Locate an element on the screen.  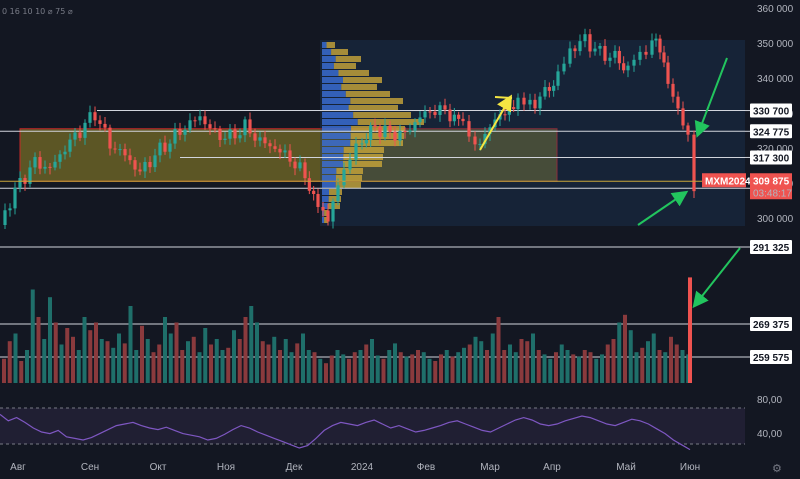
indicator-header: 0 16 10 10 ⌀ 75 ⌀ is located at coordinates (37, 11).